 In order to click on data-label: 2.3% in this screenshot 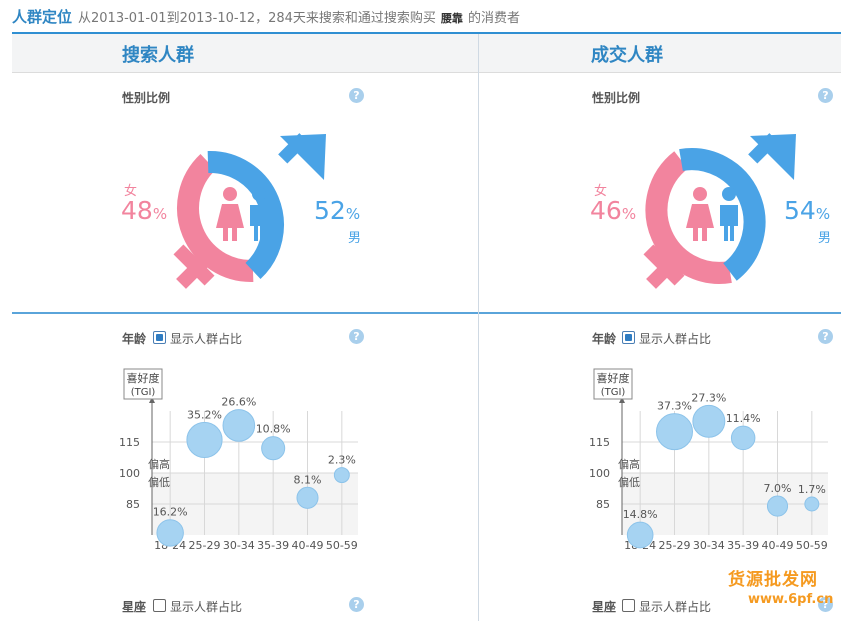, I will do `click(342, 460)`.